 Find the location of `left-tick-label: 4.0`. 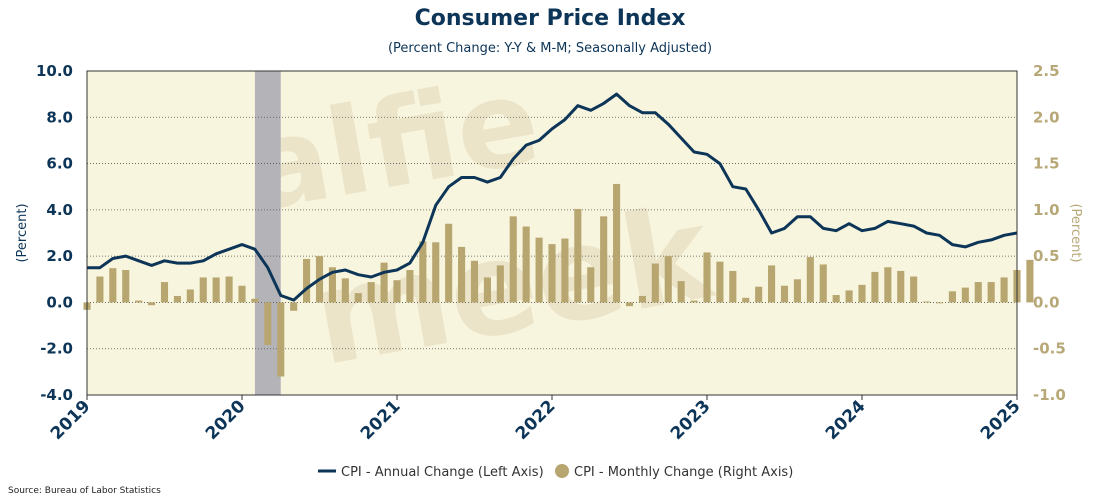

left-tick-label: 4.0 is located at coordinates (59, 210).